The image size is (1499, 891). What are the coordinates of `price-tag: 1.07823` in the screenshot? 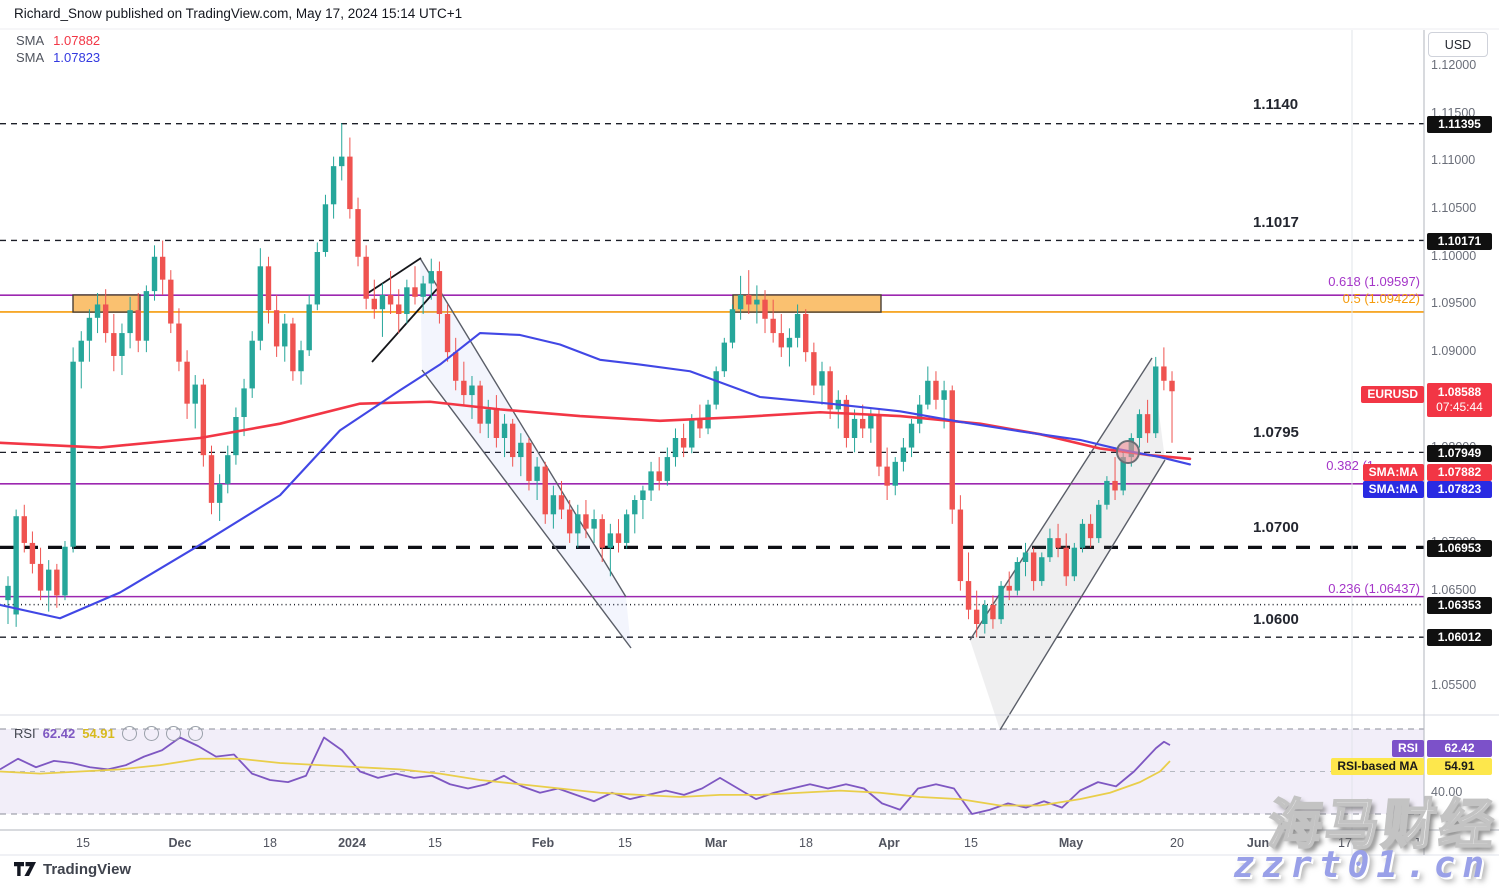 It's located at (1459, 489).